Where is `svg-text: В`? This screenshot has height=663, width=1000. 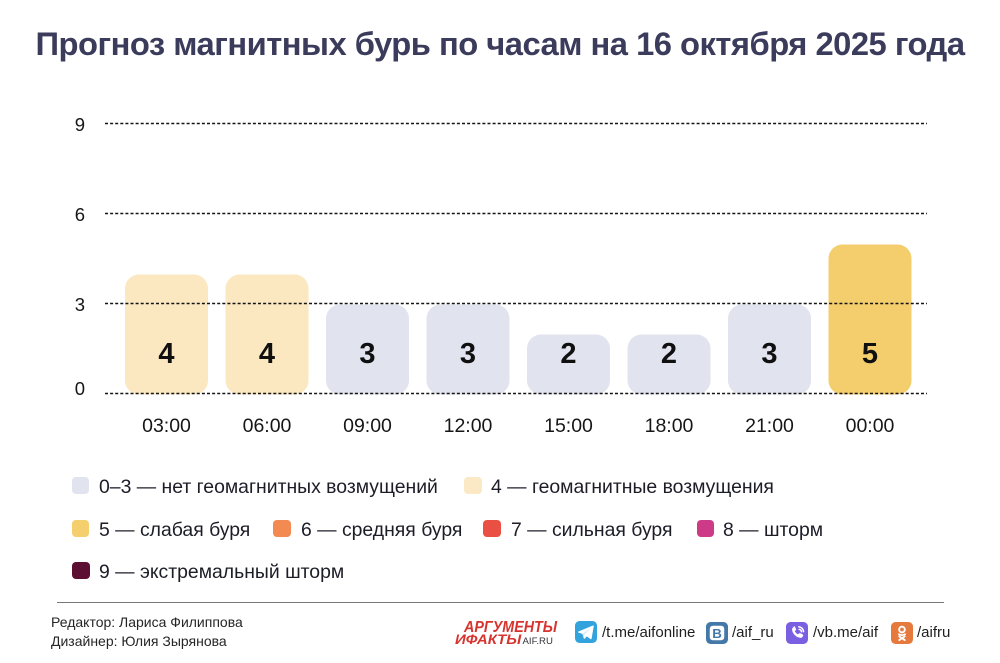 svg-text: В is located at coordinates (717, 633).